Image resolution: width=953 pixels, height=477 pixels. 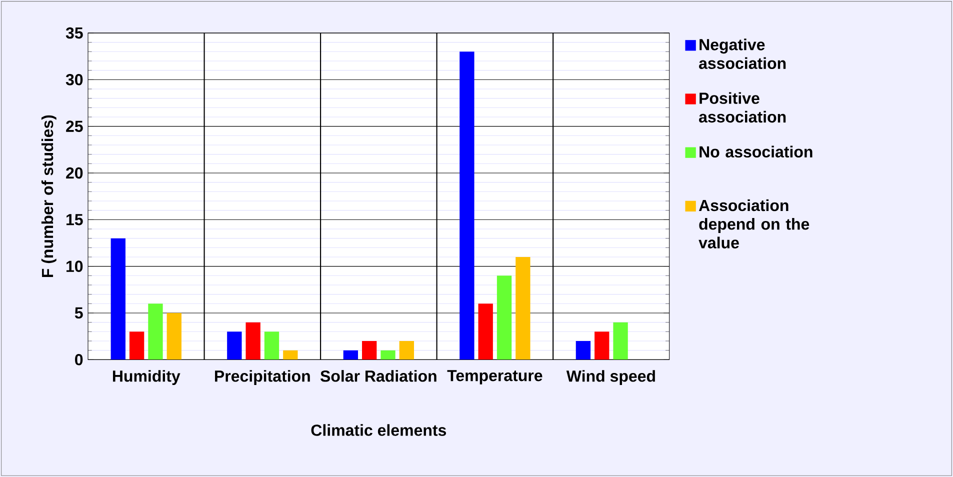 I want to click on y-axis-title: F (number of studies), so click(x=48, y=196).